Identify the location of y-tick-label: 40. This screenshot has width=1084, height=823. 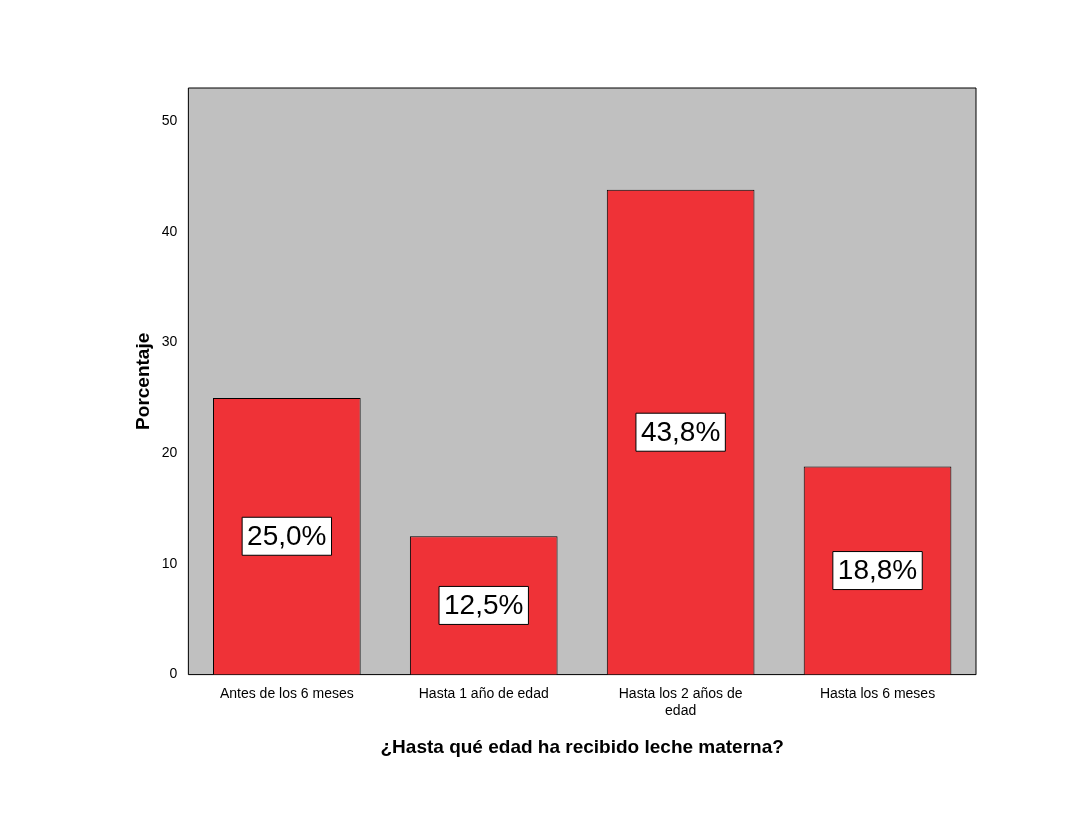
(169, 230).